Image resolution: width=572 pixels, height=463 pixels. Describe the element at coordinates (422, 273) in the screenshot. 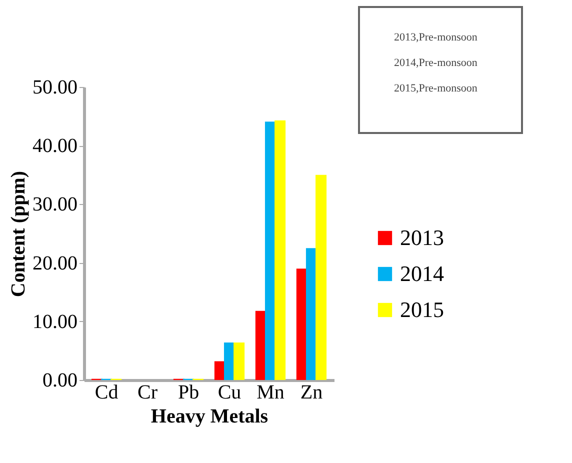

I see `legend-label: 2014` at that location.